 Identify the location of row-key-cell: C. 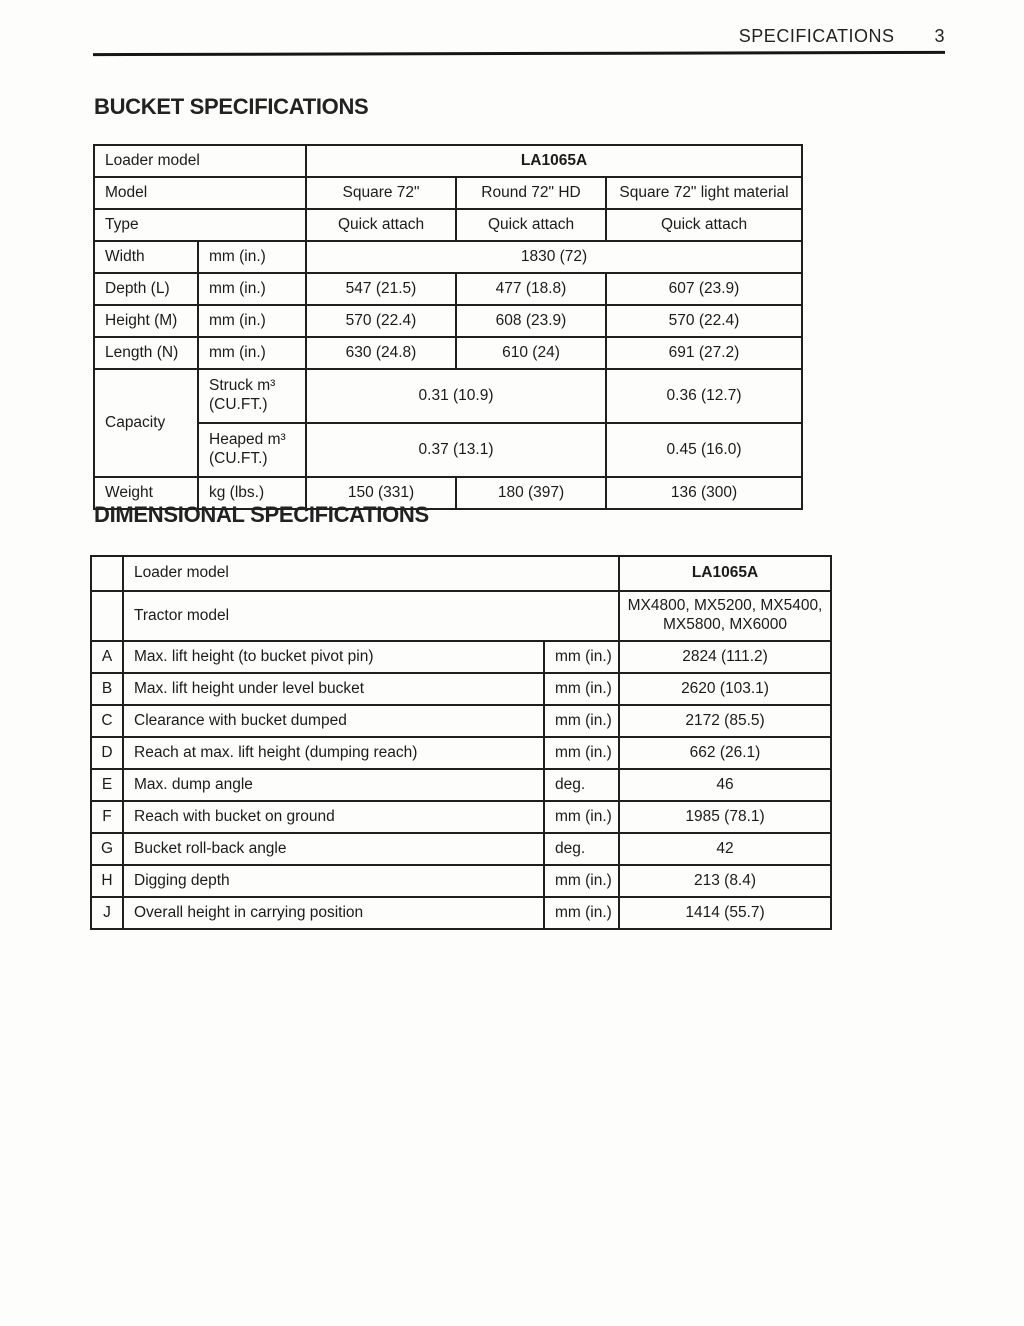
(107, 721).